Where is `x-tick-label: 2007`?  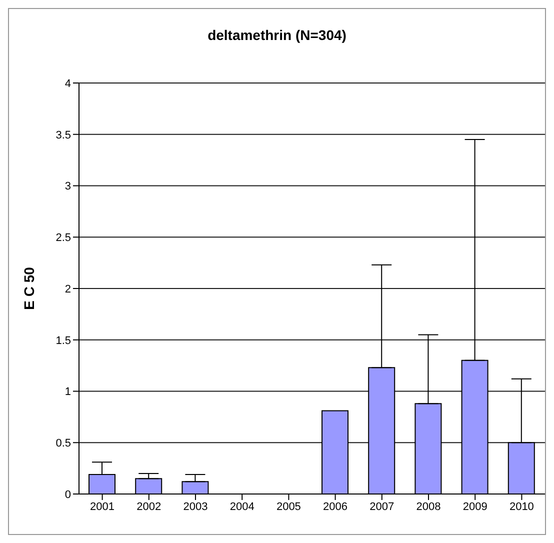 x-tick-label: 2007 is located at coordinates (382, 506).